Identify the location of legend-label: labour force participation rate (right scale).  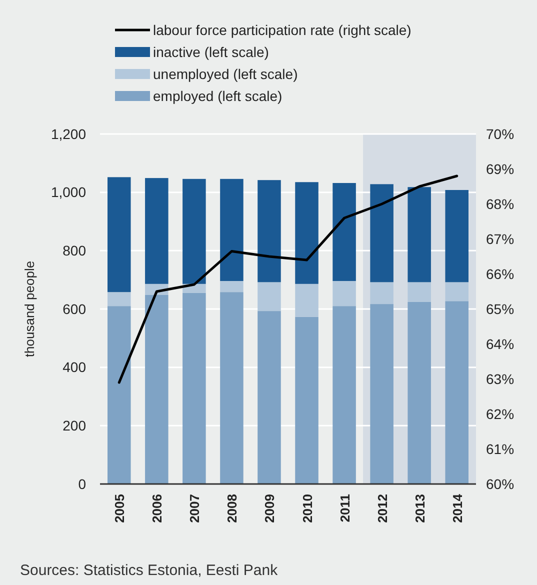
(282, 30).